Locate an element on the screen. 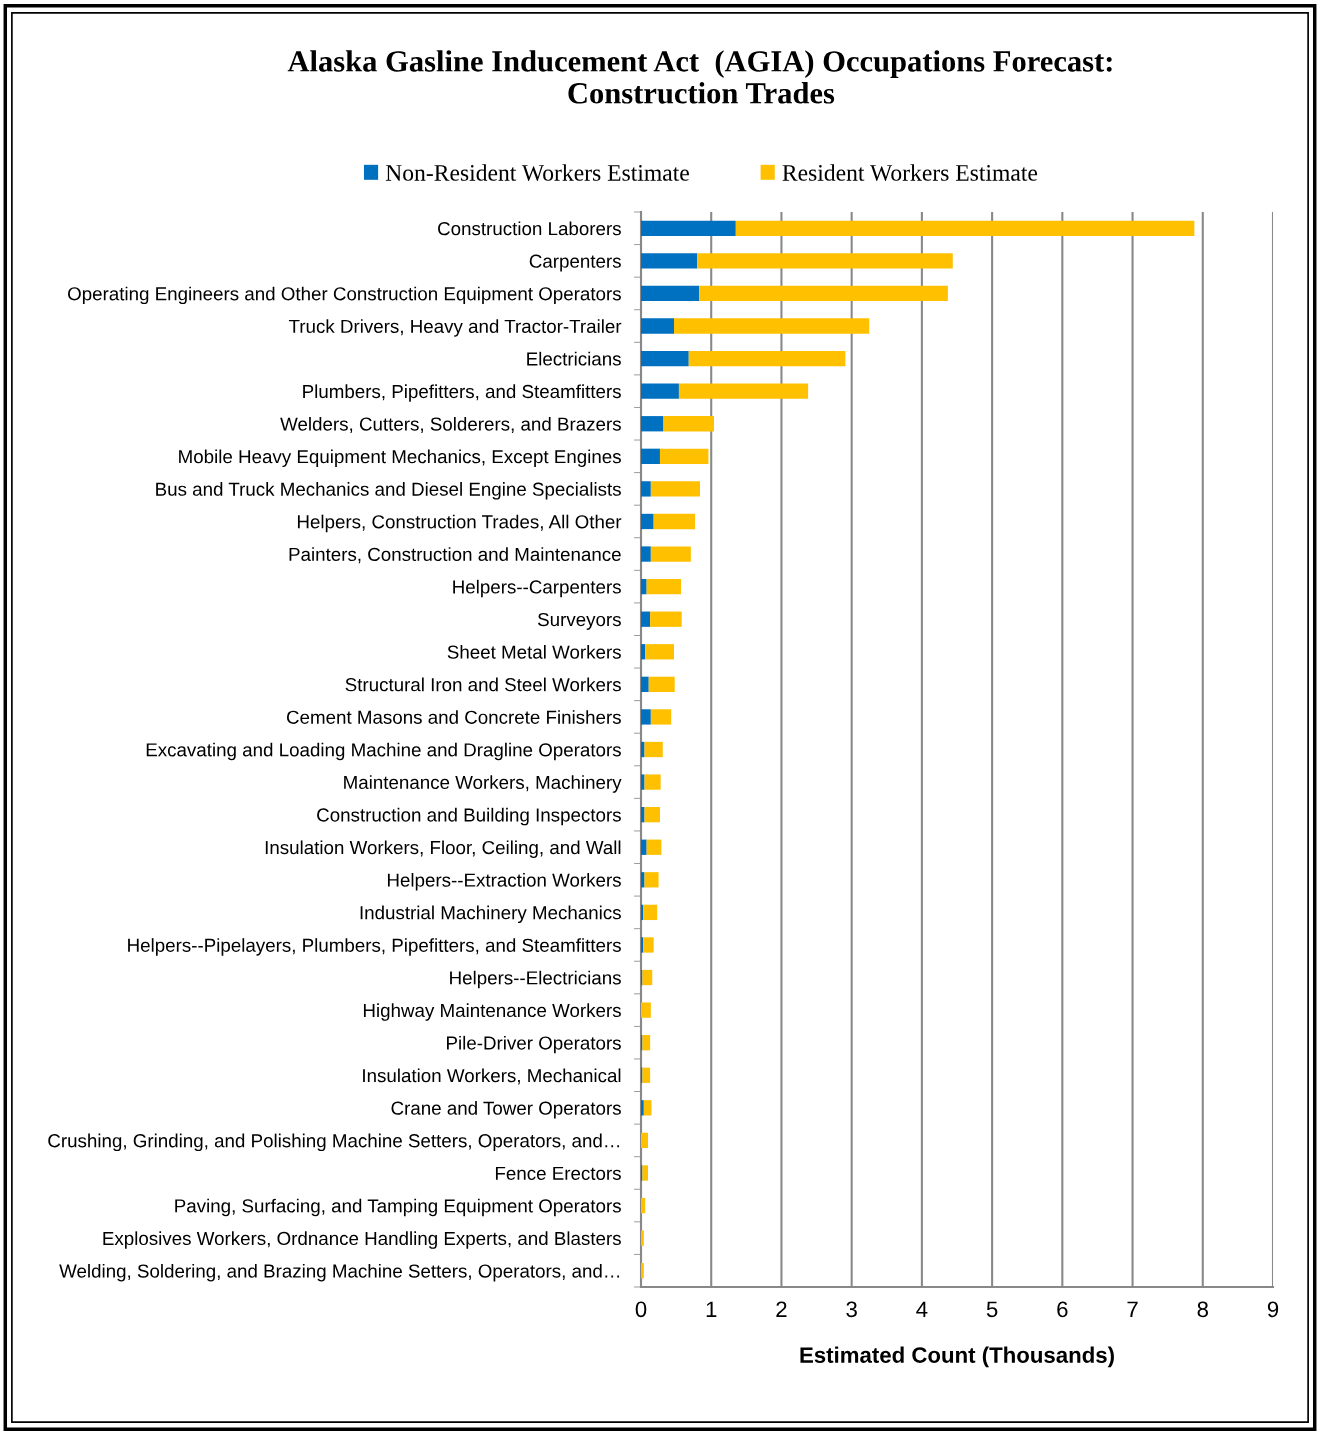 The height and width of the screenshot is (1435, 1320). x-tick-label: 6 is located at coordinates (1062, 1309).